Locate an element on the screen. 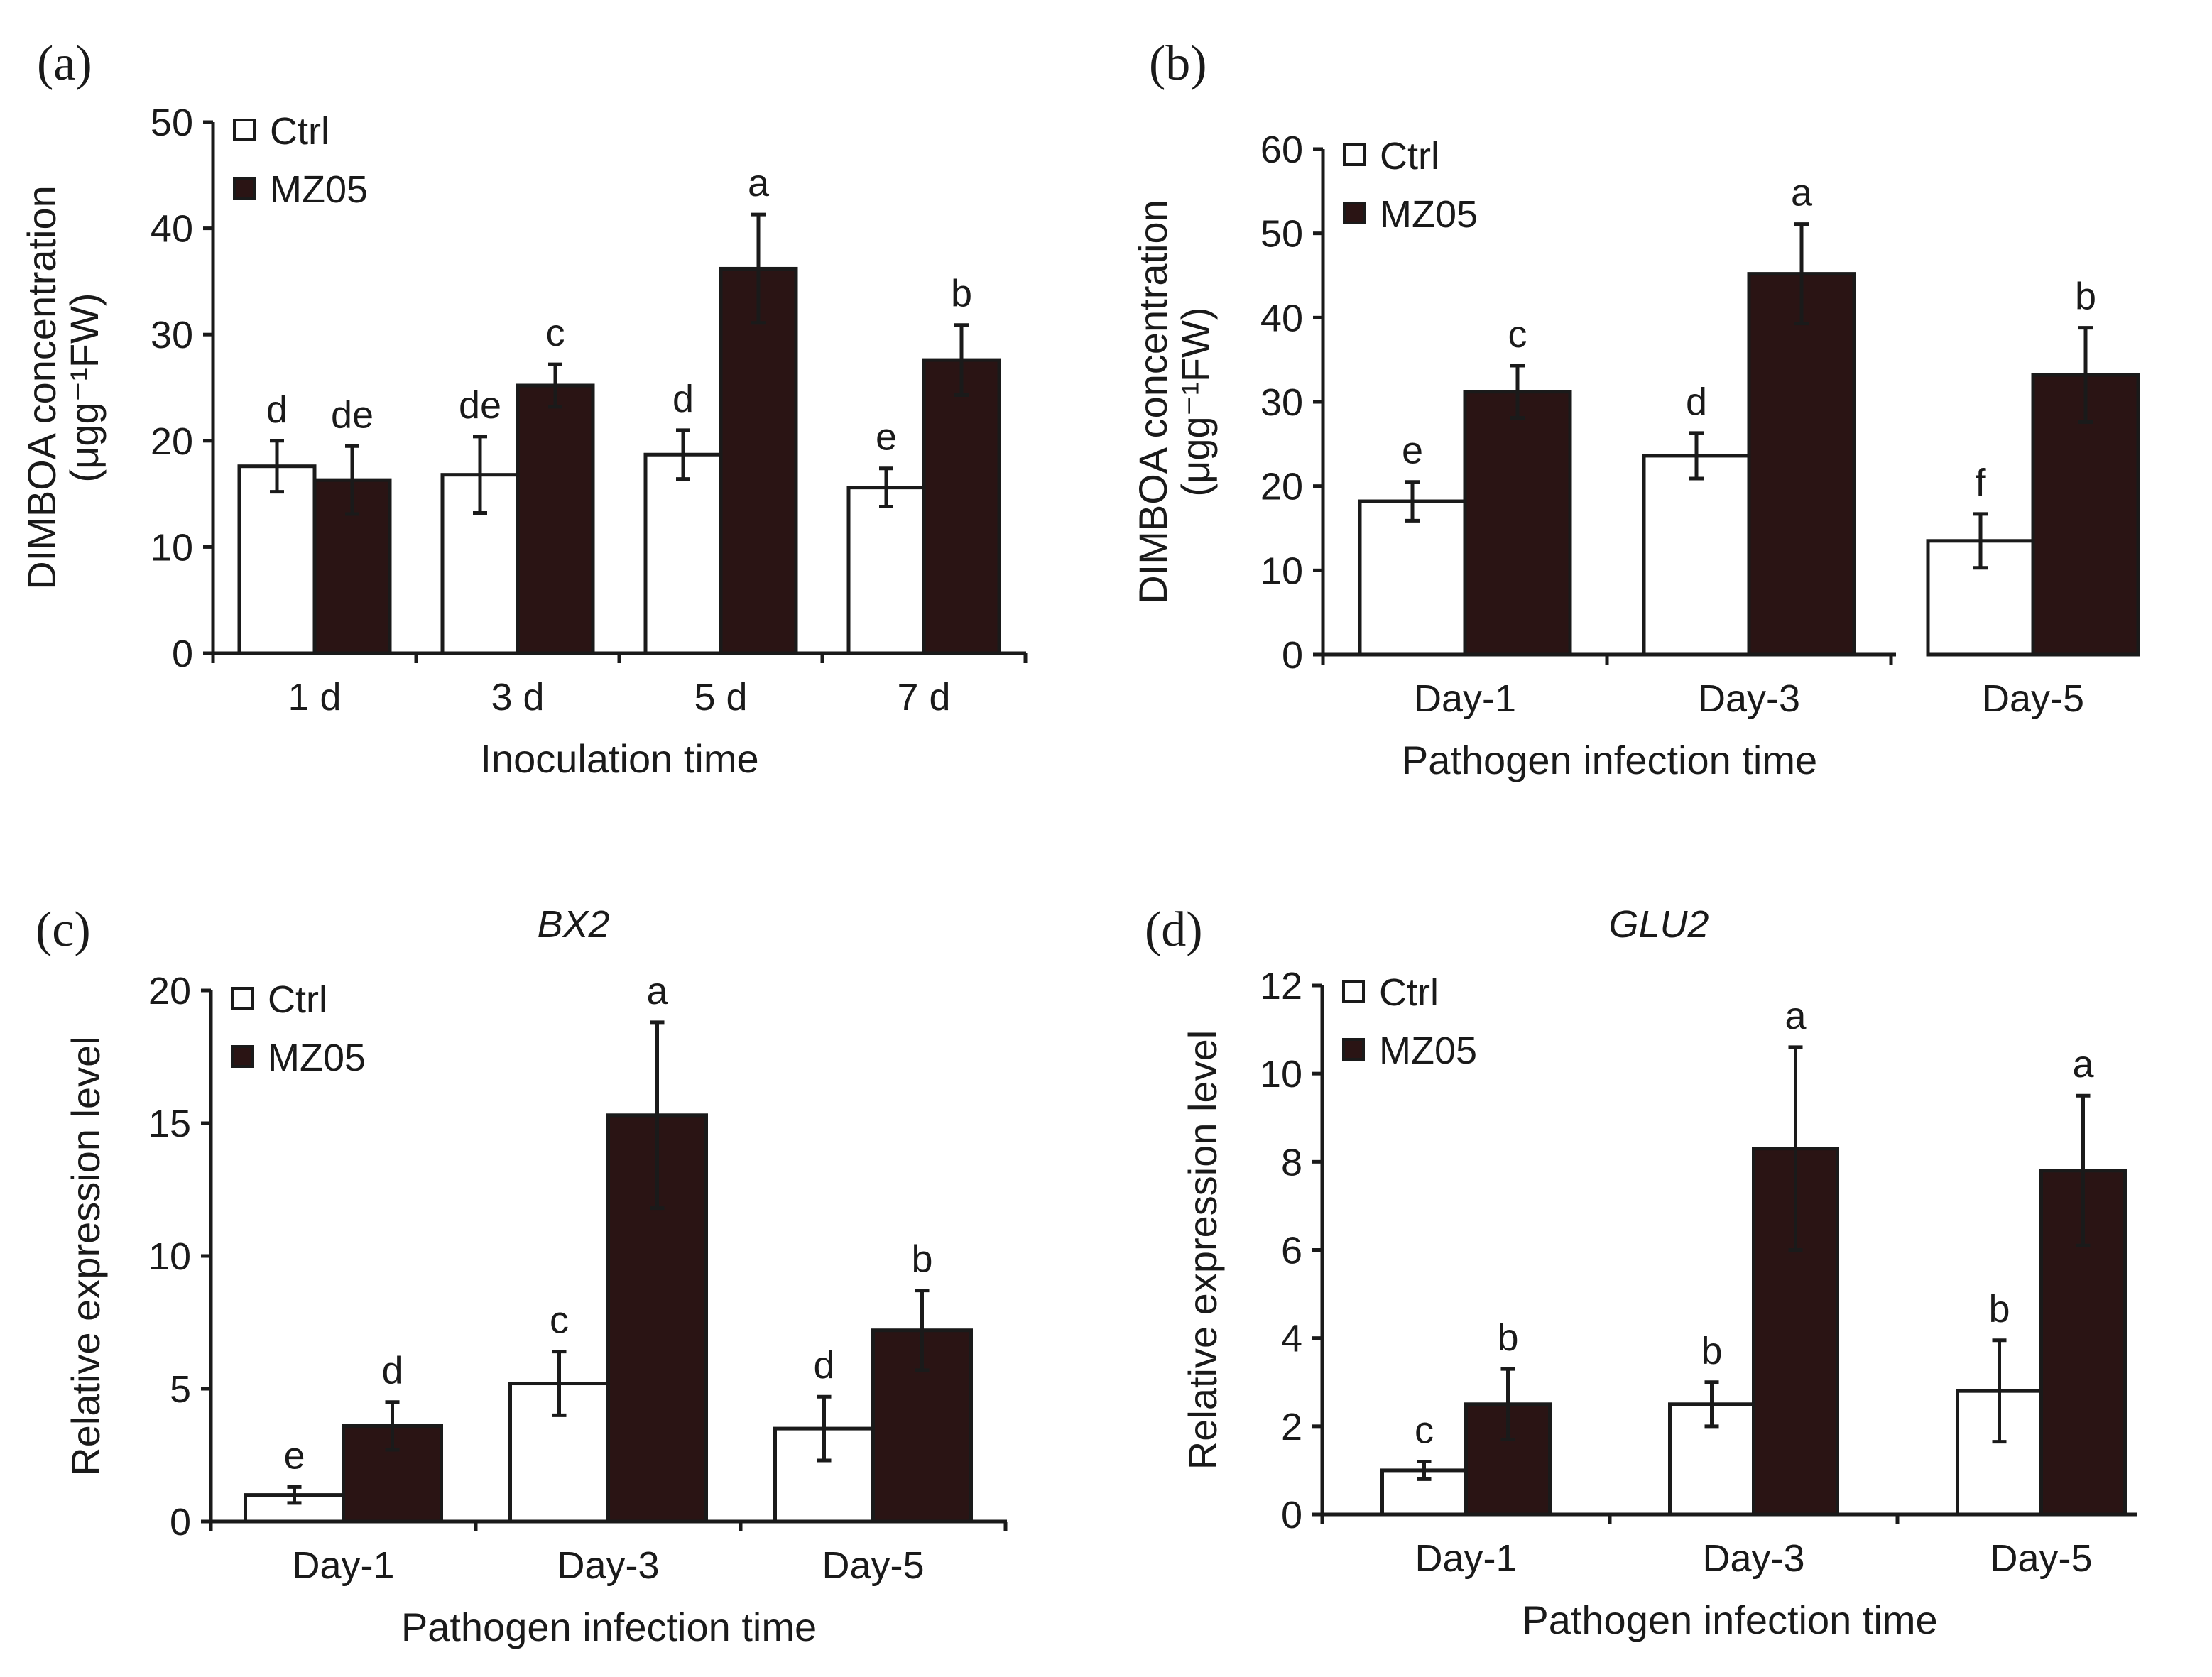 The height and width of the screenshot is (1677, 2212). y-tick-label: 60 is located at coordinates (1281, 150).